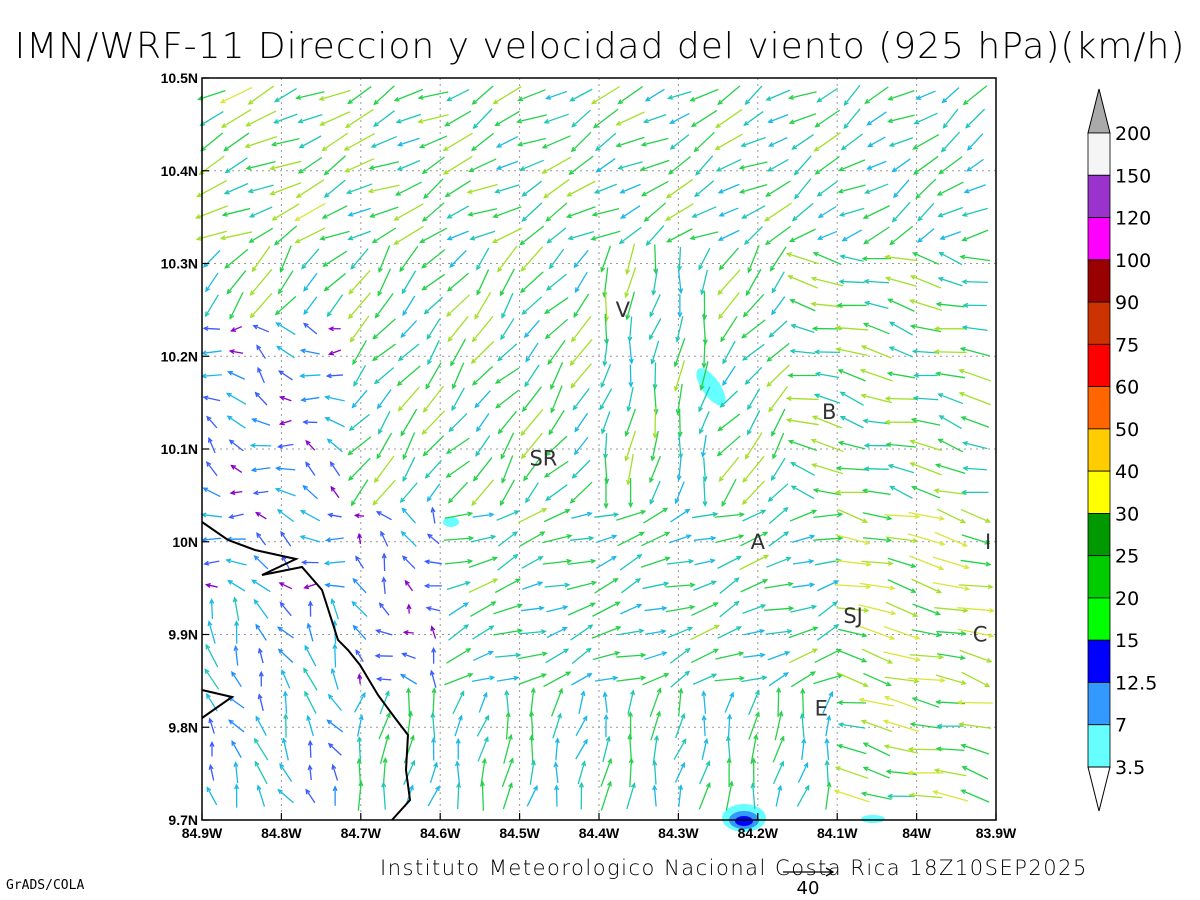 The height and width of the screenshot is (900, 1200). Describe the element at coordinates (1136, 683) in the screenshot. I see `colorbar-label: 12.5` at that location.